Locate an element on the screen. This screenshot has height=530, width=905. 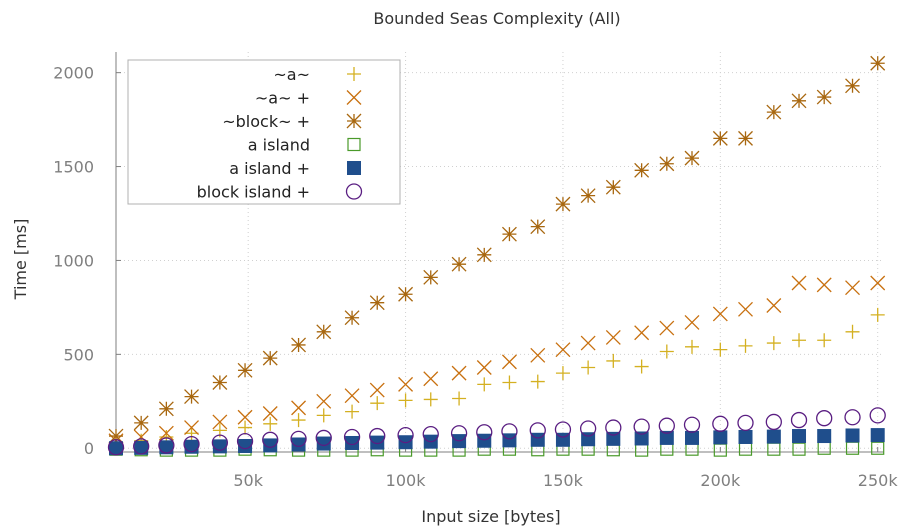
legend-box is located at coordinates (264, 132).